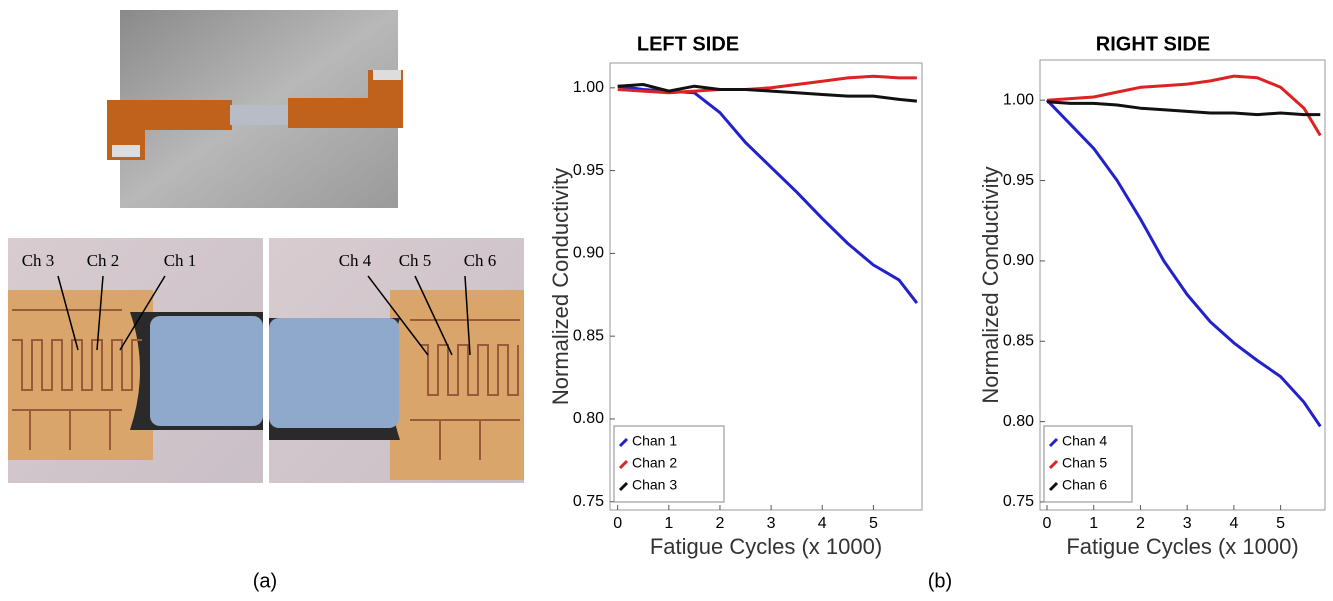 The width and height of the screenshot is (1333, 601). I want to click on legend-label: Chan 6, so click(1084, 485).